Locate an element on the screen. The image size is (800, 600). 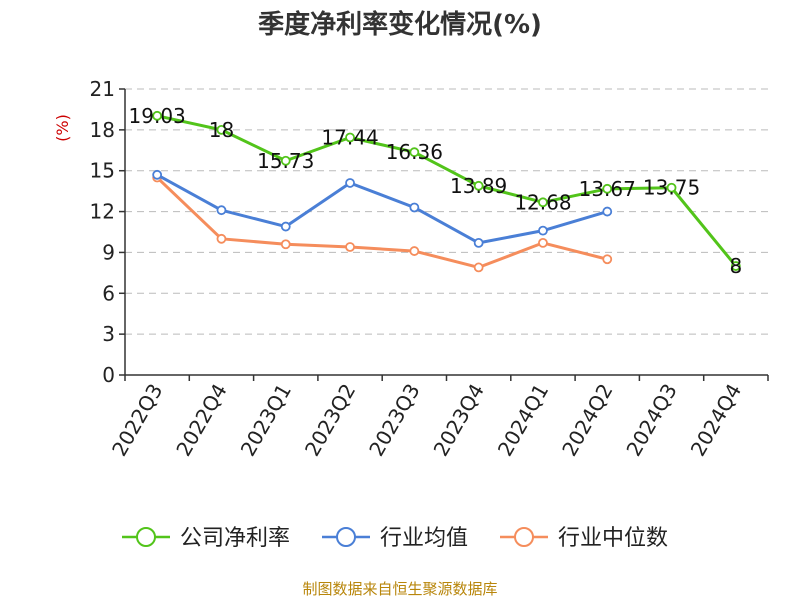
y-axis-ticks: 0 3 6 9 12 15 18 21 is located at coordinates (107, 232).